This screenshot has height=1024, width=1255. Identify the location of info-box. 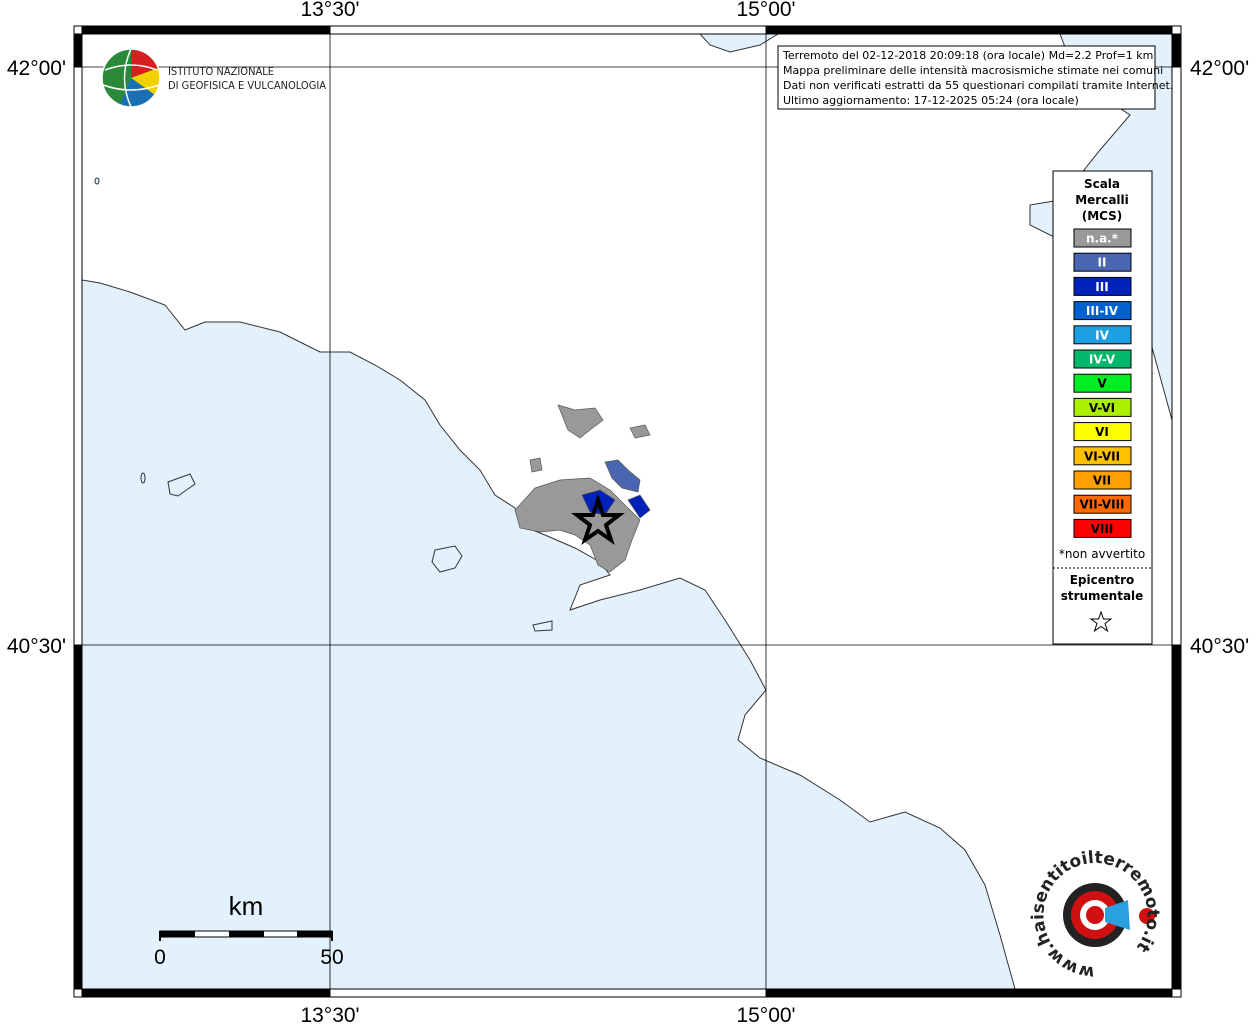
(966, 77).